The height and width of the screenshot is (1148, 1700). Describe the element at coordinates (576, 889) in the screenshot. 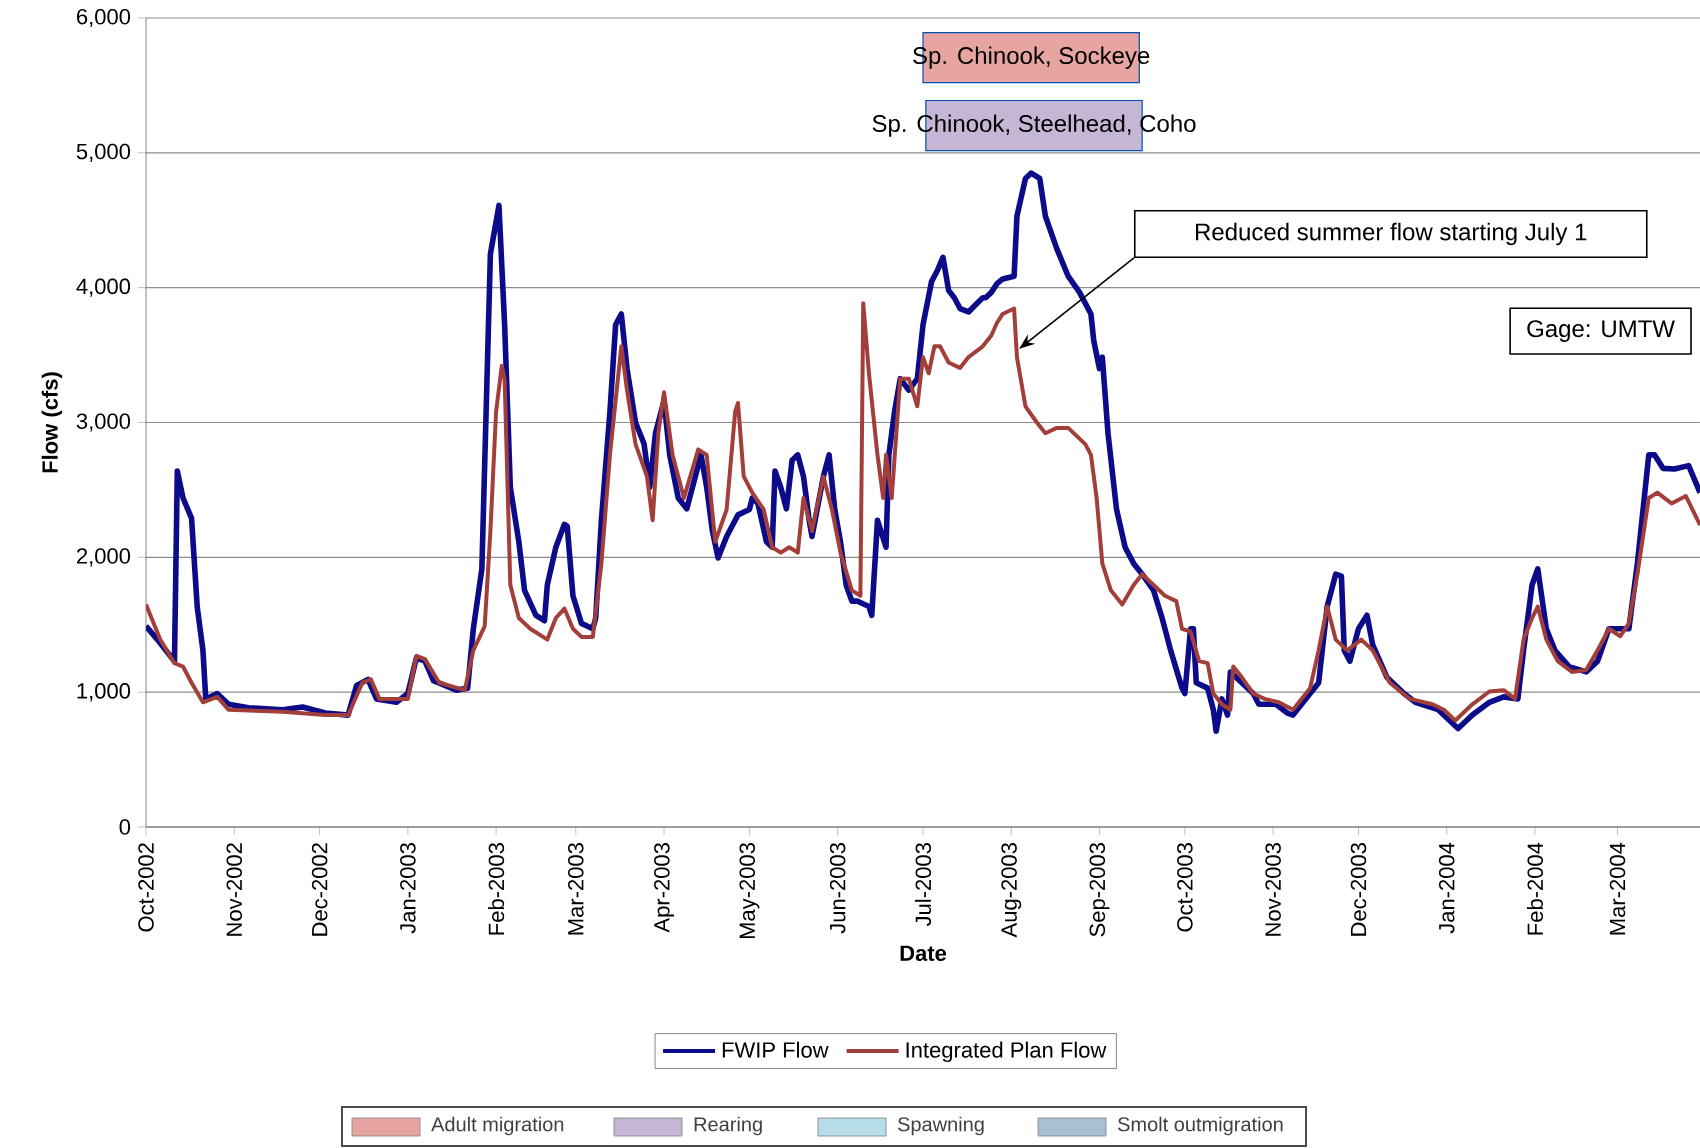

I see `x-tick-label: Mar-2003` at that location.